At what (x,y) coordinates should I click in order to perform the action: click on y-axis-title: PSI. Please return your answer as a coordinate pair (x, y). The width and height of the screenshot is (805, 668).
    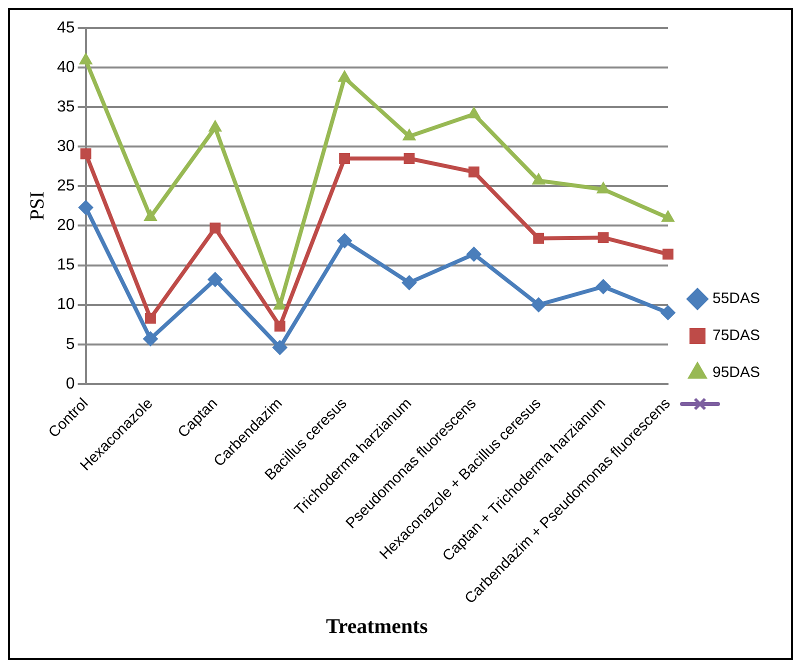
    Looking at the image, I should click on (37, 206).